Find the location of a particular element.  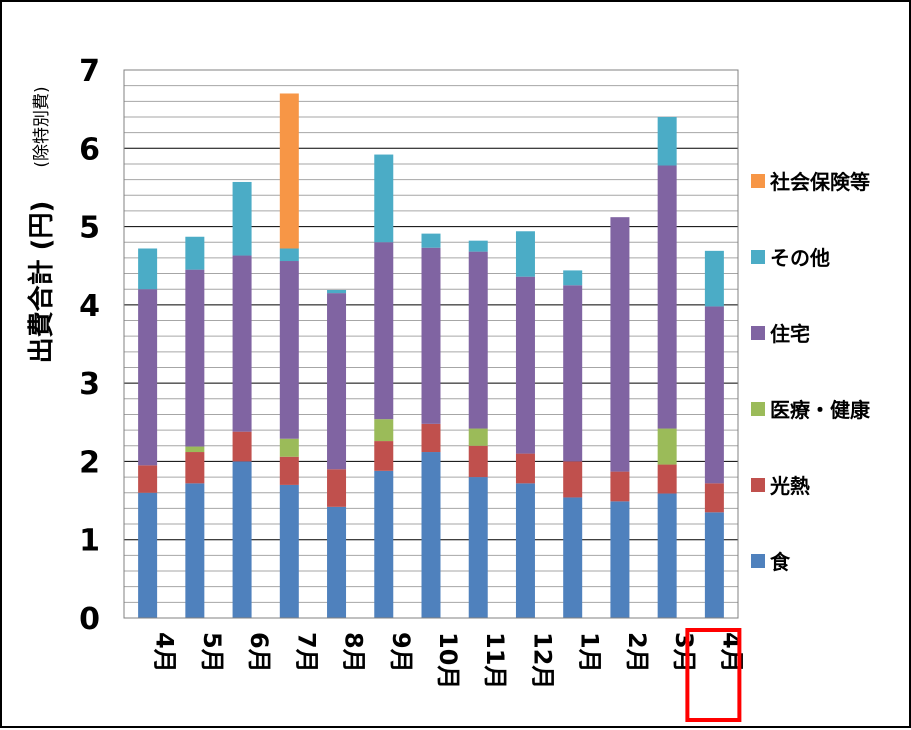

y-tick-label: 0 is located at coordinates (89, 619).